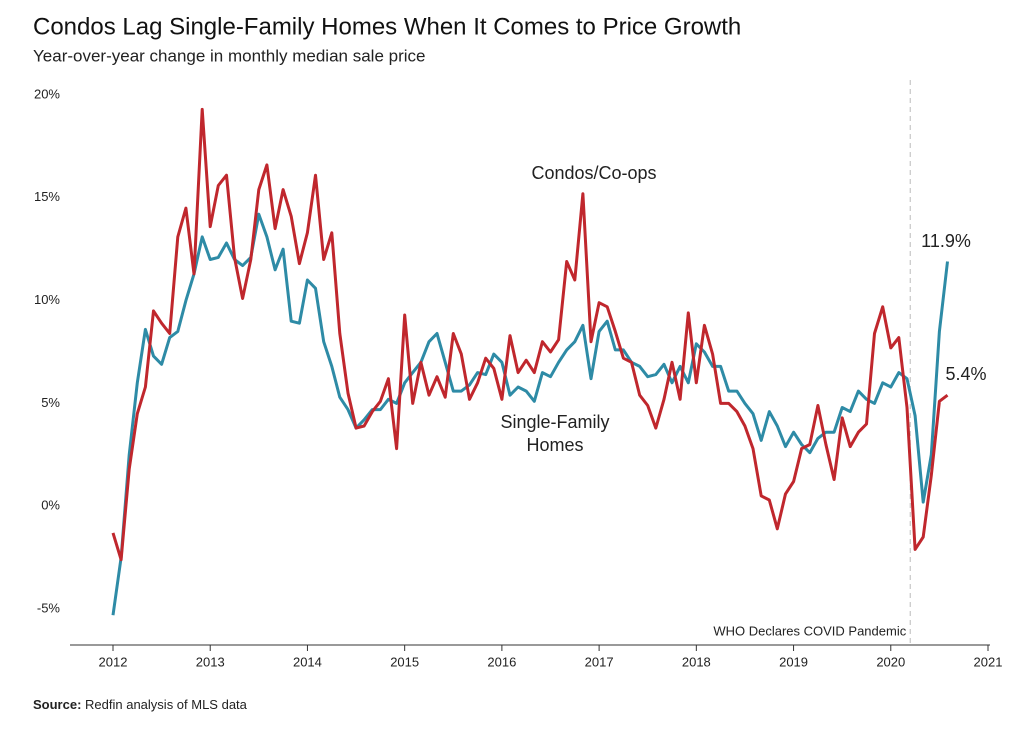 The width and height of the screenshot is (1024, 744). I want to click on series-name-part: Single-Family, so click(554, 422).